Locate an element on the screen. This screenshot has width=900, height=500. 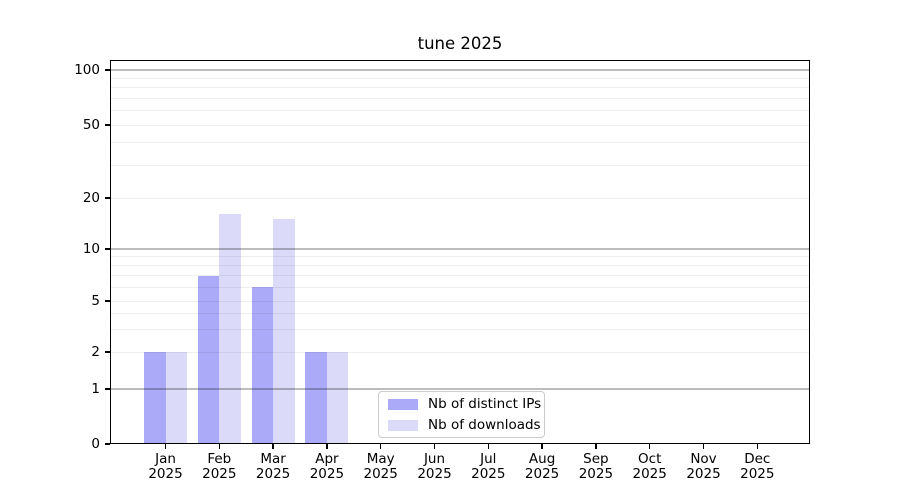
x-tick-label: Apr 2025 is located at coordinates (327, 467).